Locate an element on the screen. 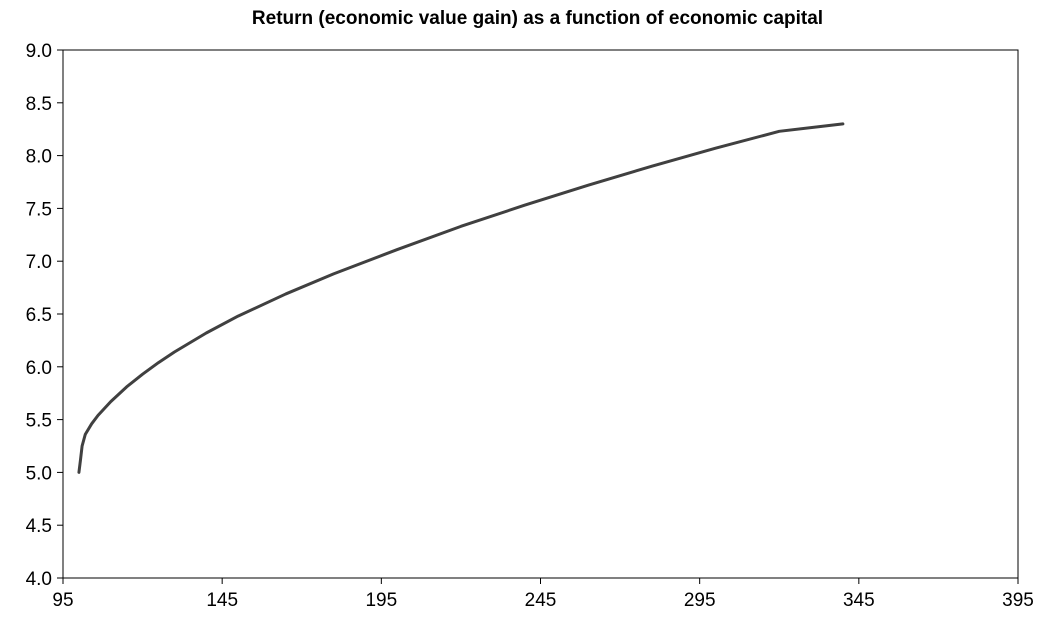 The height and width of the screenshot is (632, 1041). y-tick-label: 5.5 is located at coordinates (39, 421).